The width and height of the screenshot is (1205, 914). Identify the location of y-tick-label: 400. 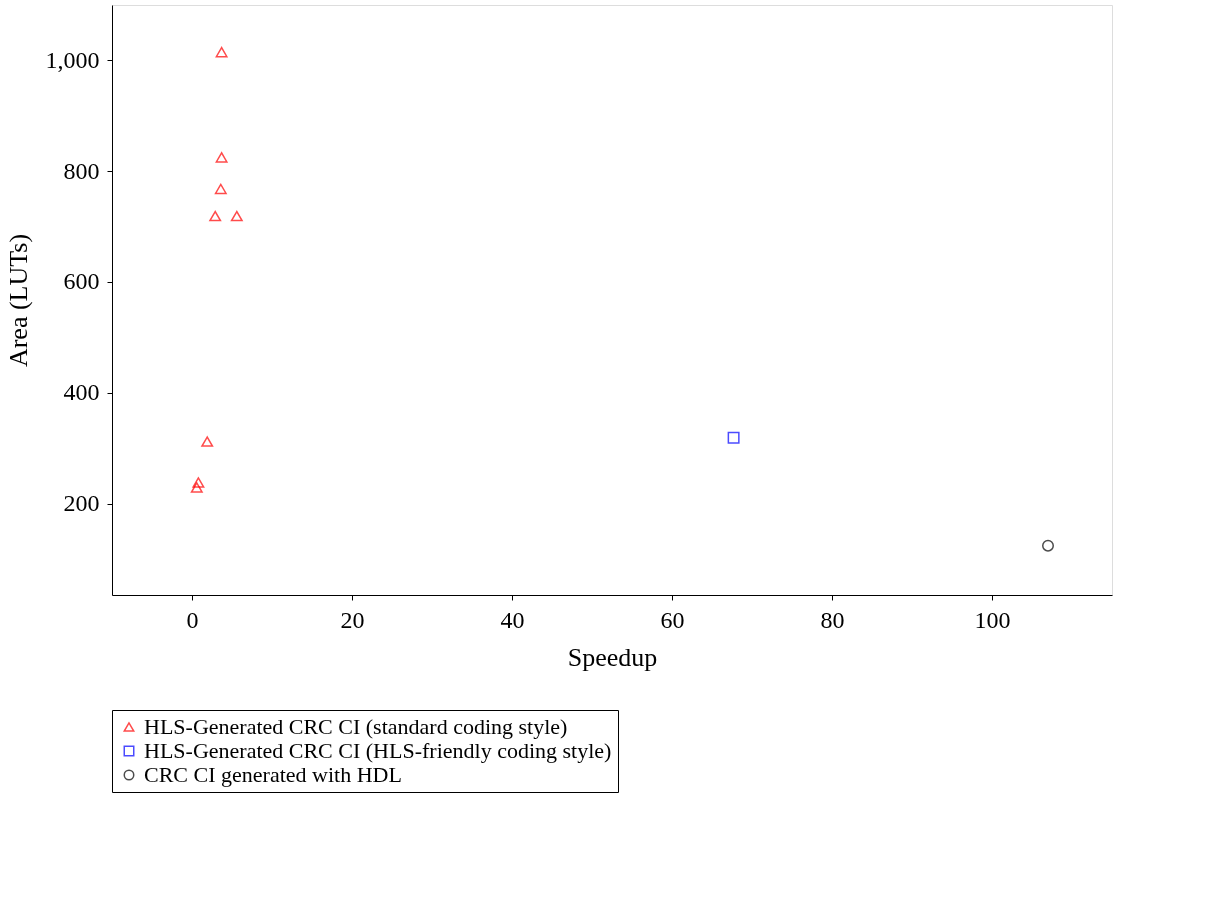
(81, 392).